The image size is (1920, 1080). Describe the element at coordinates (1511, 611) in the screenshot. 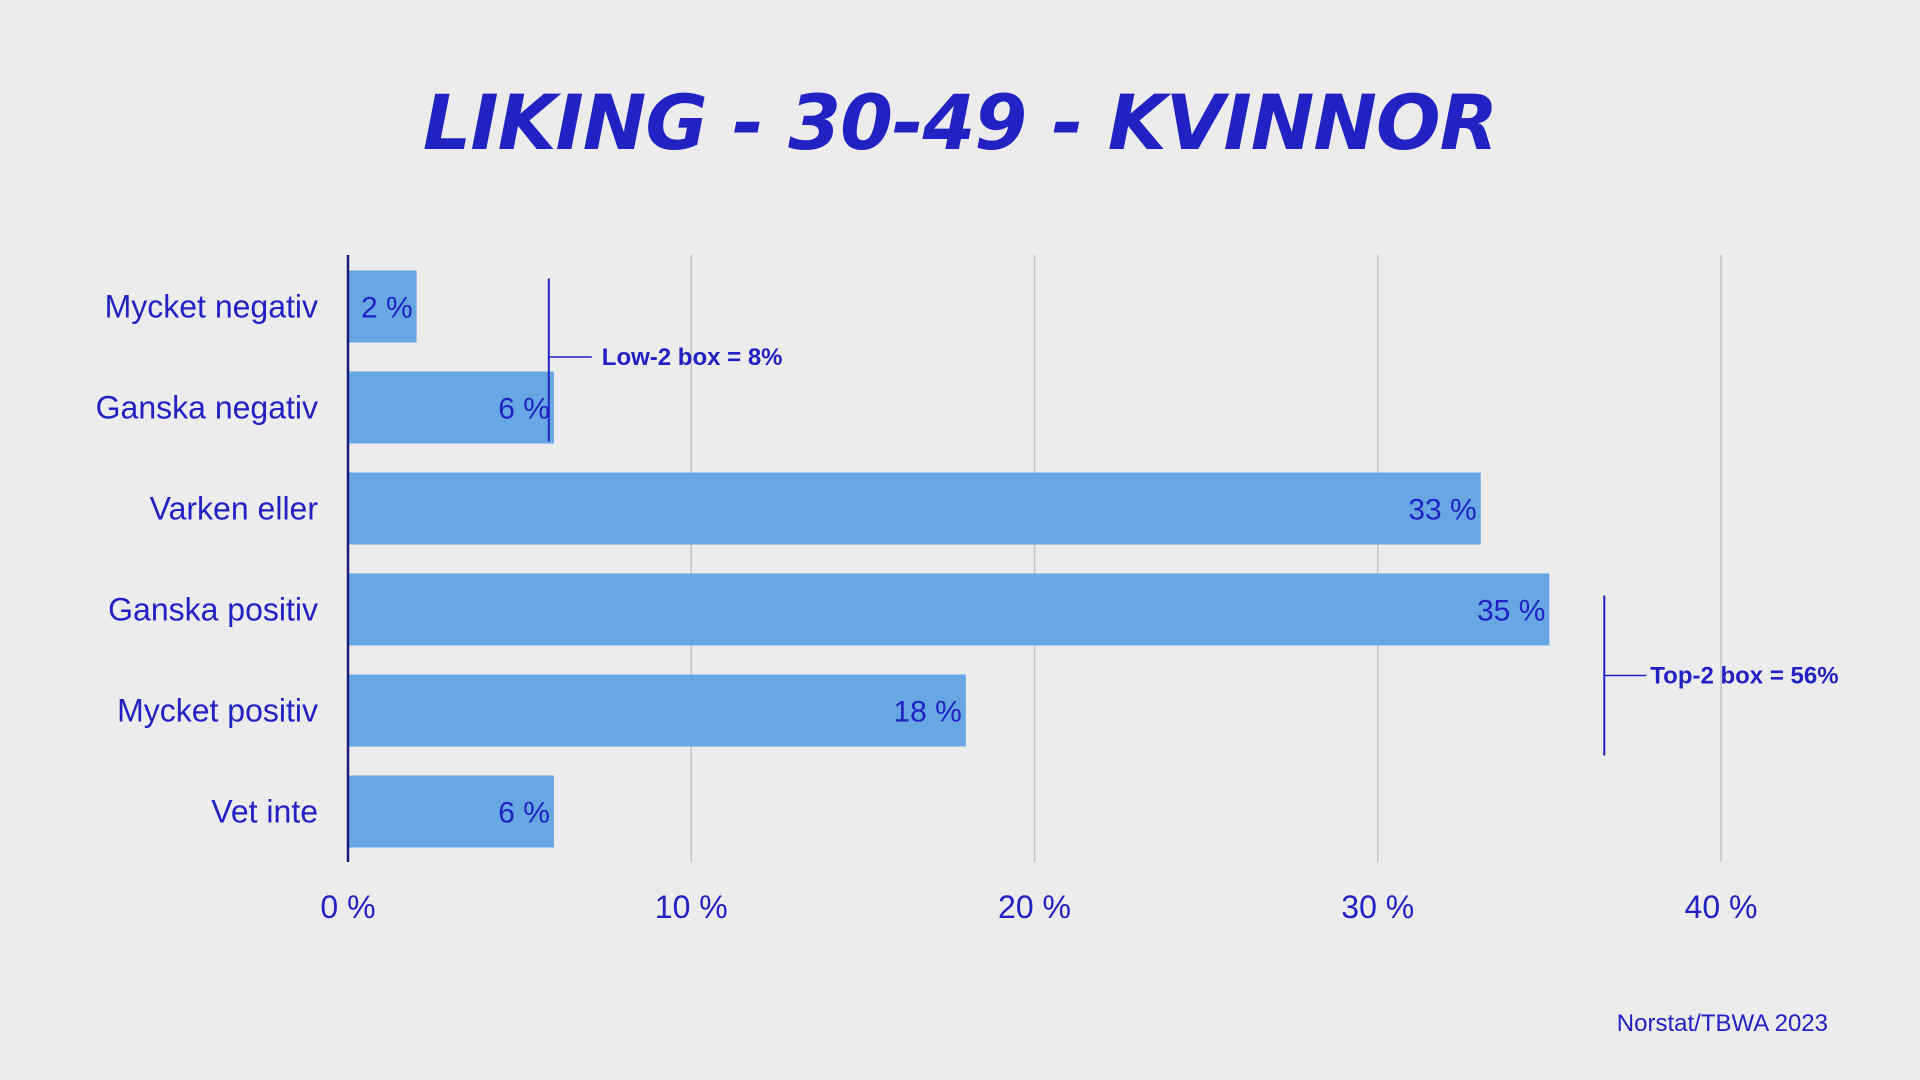

I see `data-label: 35 %` at that location.